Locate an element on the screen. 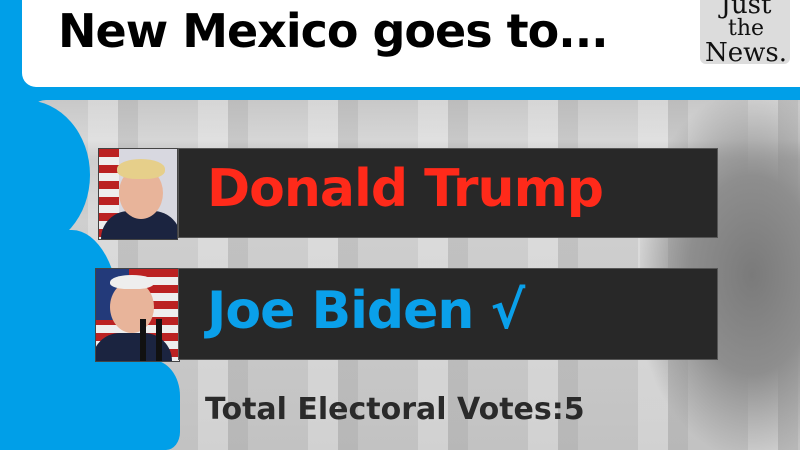 This screenshot has height=450, width=800. total-electoral-votes: Total Electoral Votes:5 is located at coordinates (395, 409).